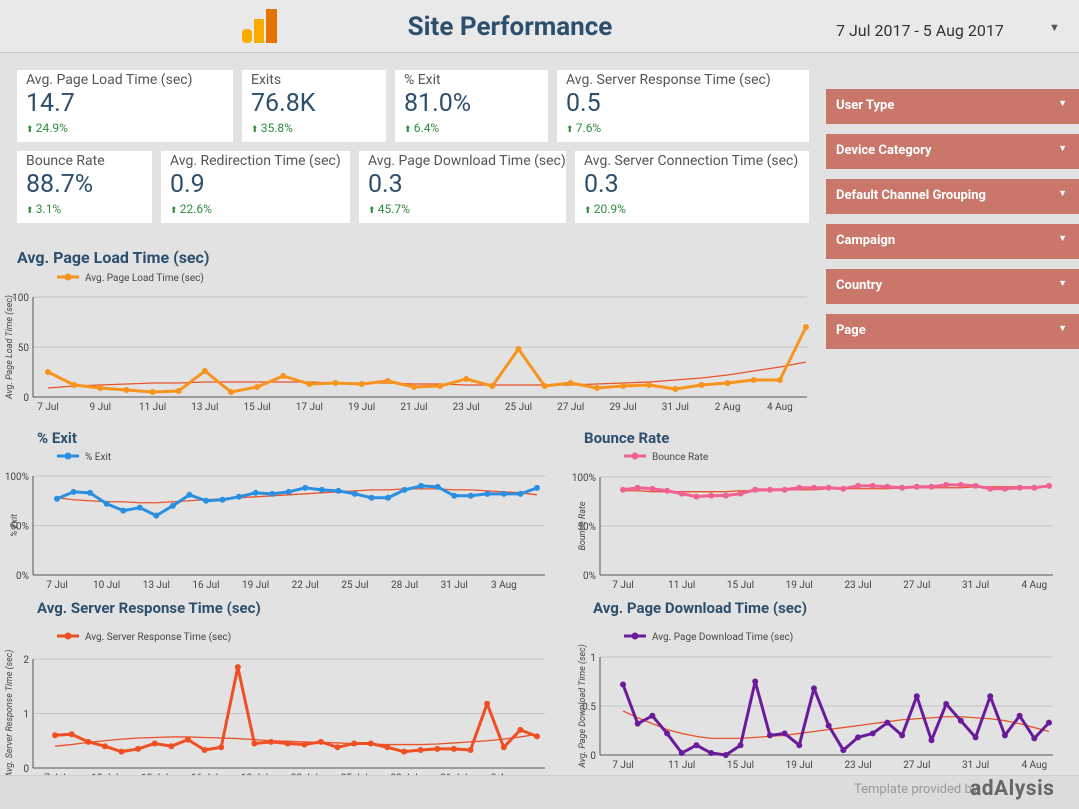 The image size is (1079, 809). Describe the element at coordinates (952, 151) in the screenshot. I see `filter-dropdown: Device Category ▼` at that location.